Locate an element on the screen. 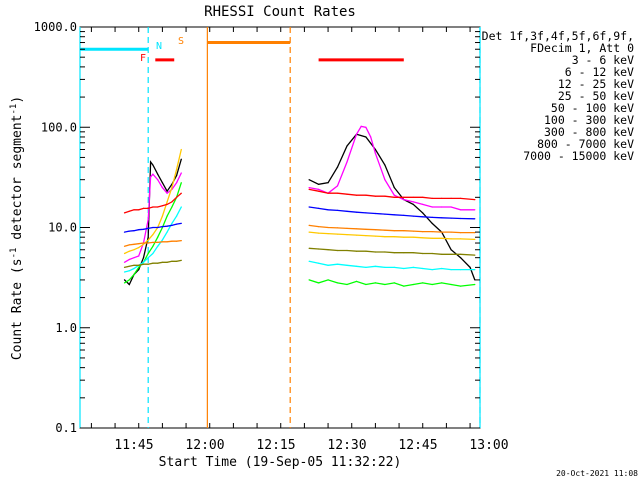 The image size is (640, 480). series-line-2-seg2 is located at coordinates (391, 283).